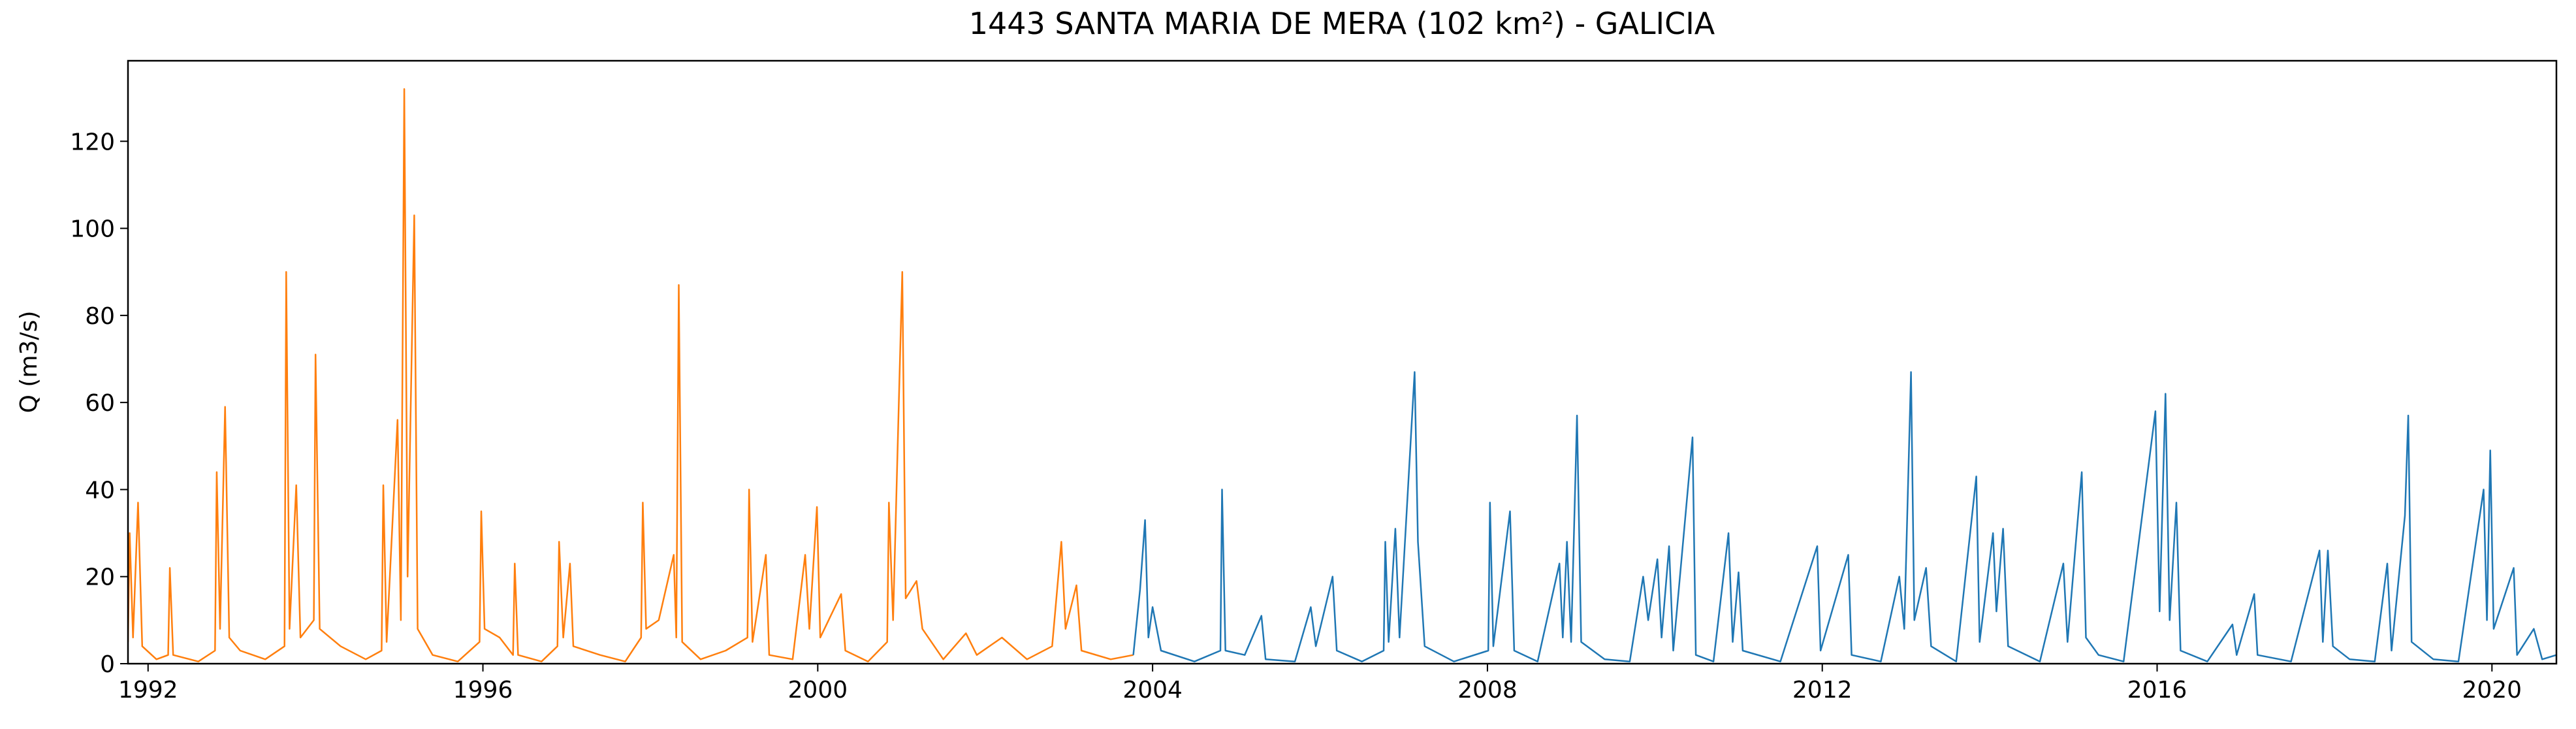 This screenshot has height=729, width=2576. Describe the element at coordinates (100, 316) in the screenshot. I see `y-tick-label: 80` at that location.